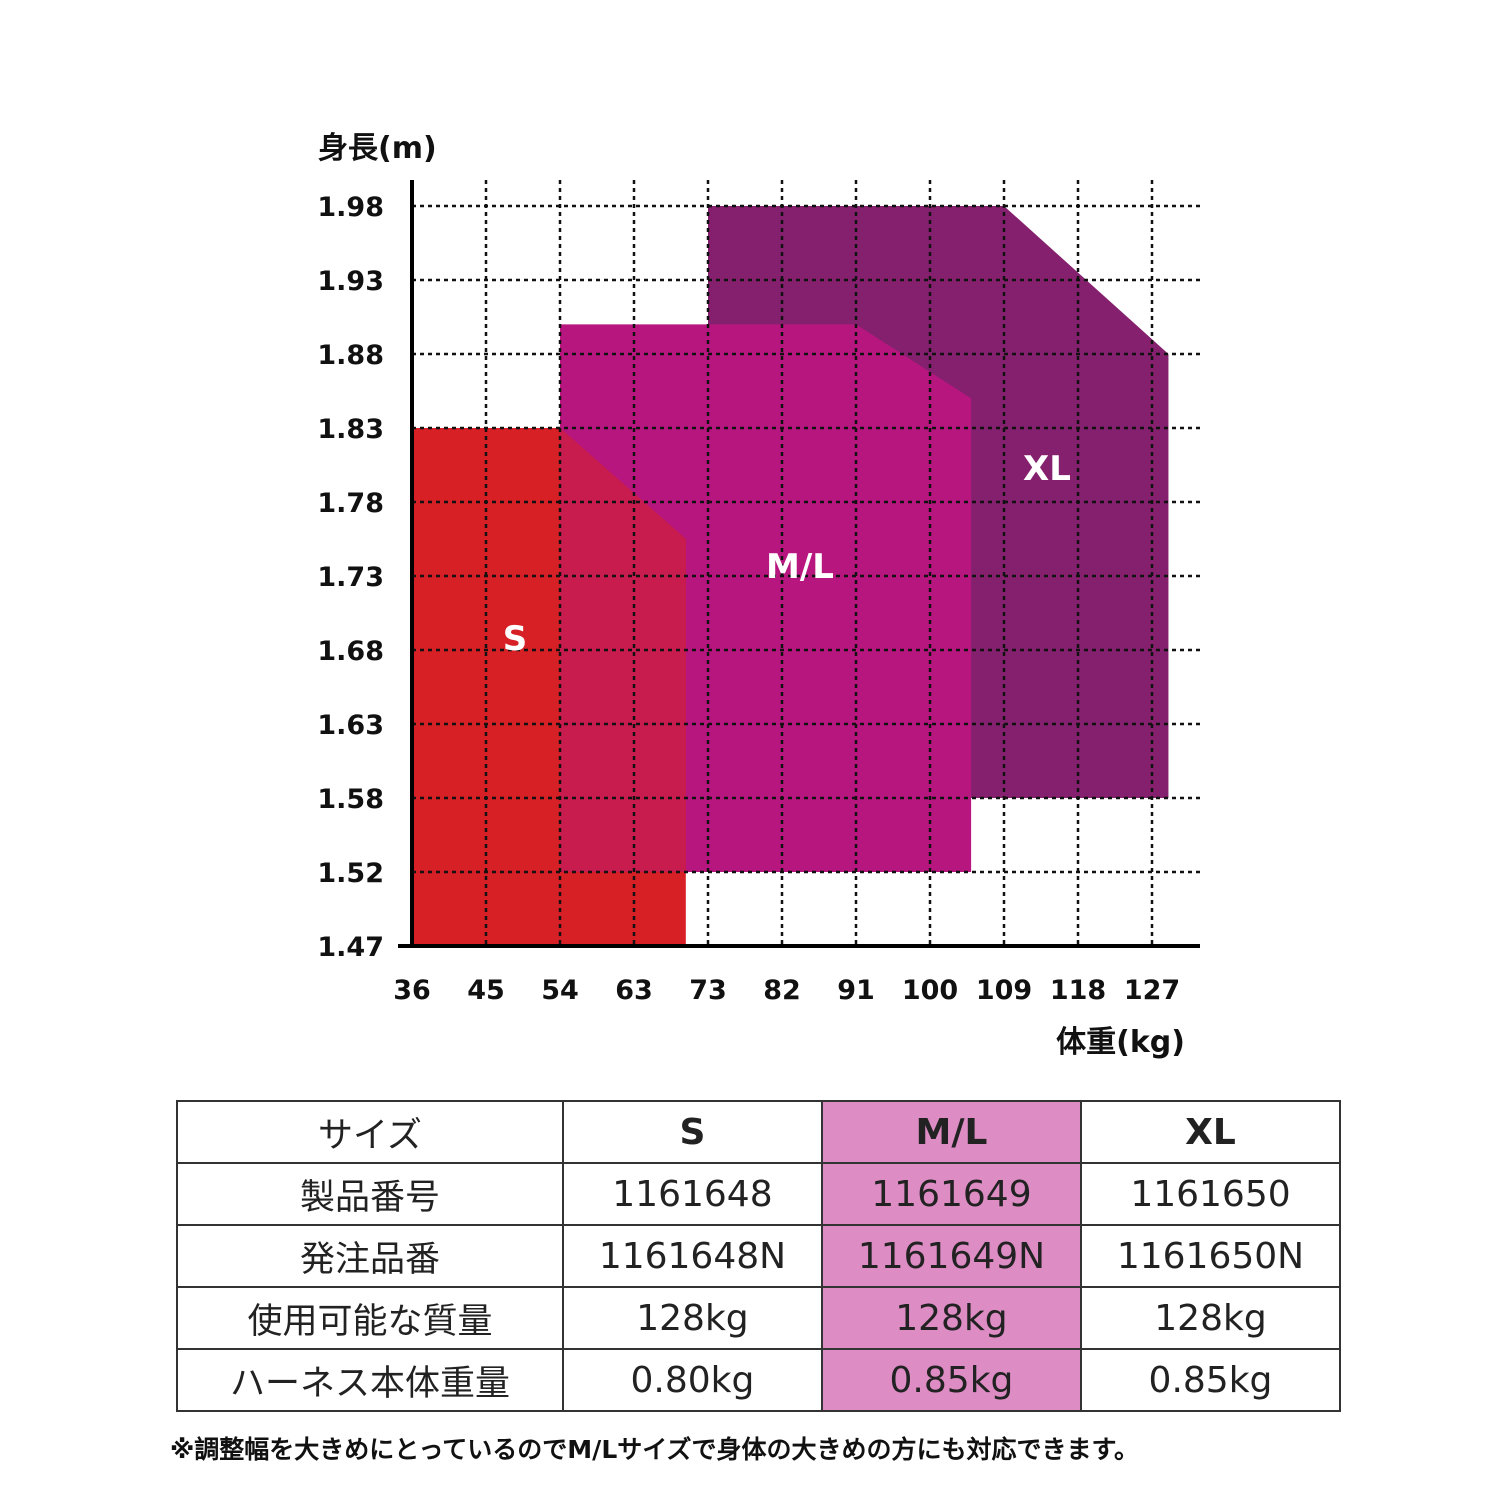 Image resolution: width=1512 pixels, height=1512 pixels. I want to click on header-cell: M/L, so click(951, 1132).